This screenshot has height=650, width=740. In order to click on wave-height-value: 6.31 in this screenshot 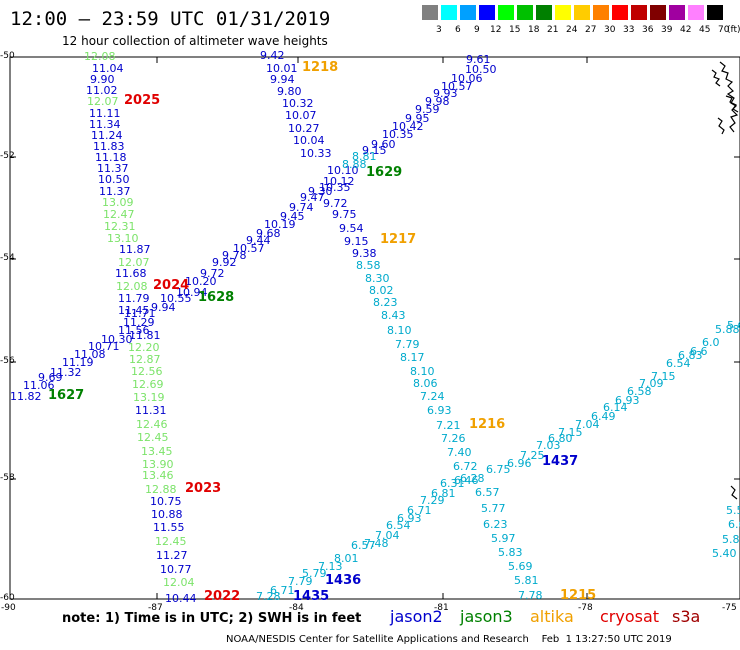, I will do `click(452, 483)`.